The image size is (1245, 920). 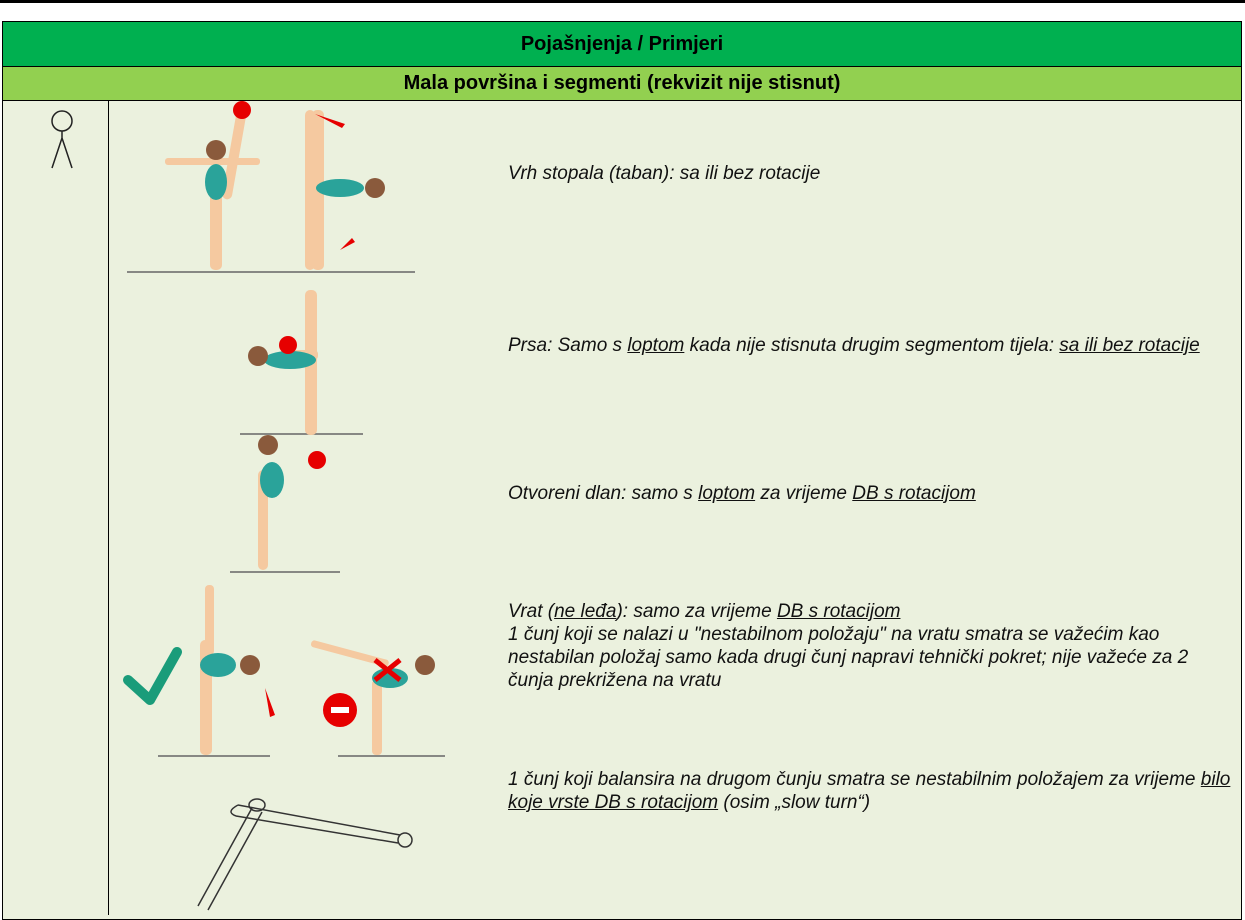 What do you see at coordinates (869, 791) in the screenshot?
I see `text-segment: bilo koje vrste DB s rotacijom` at bounding box center [869, 791].